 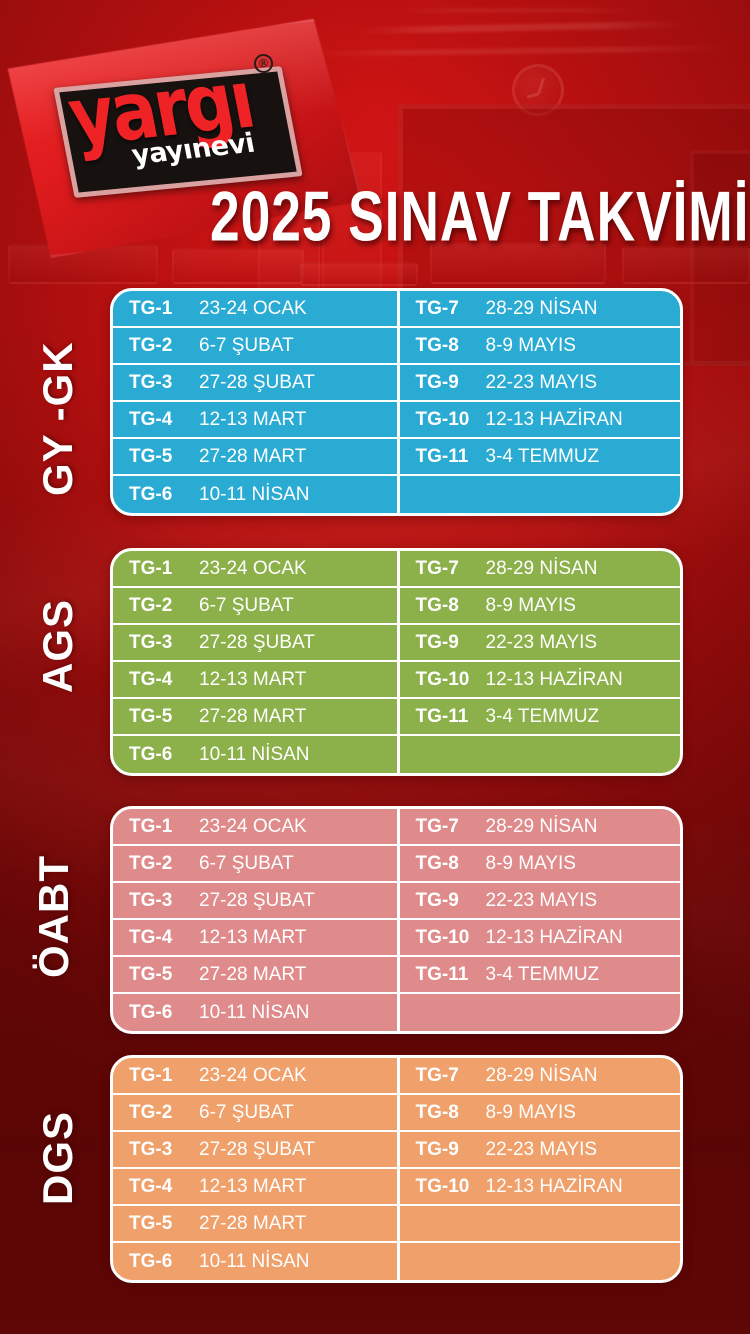 What do you see at coordinates (53, 916) in the screenshot?
I see `section-label-abt: ÖABT` at bounding box center [53, 916].